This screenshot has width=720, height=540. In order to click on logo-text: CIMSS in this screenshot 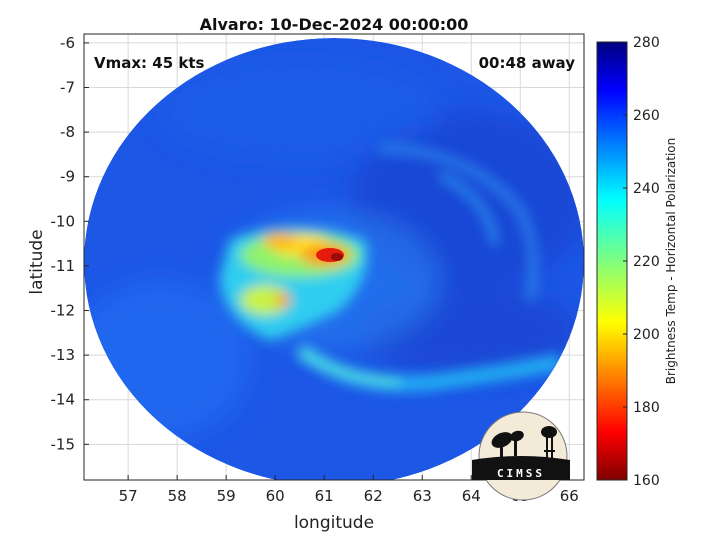, I will do `click(521, 473)`.